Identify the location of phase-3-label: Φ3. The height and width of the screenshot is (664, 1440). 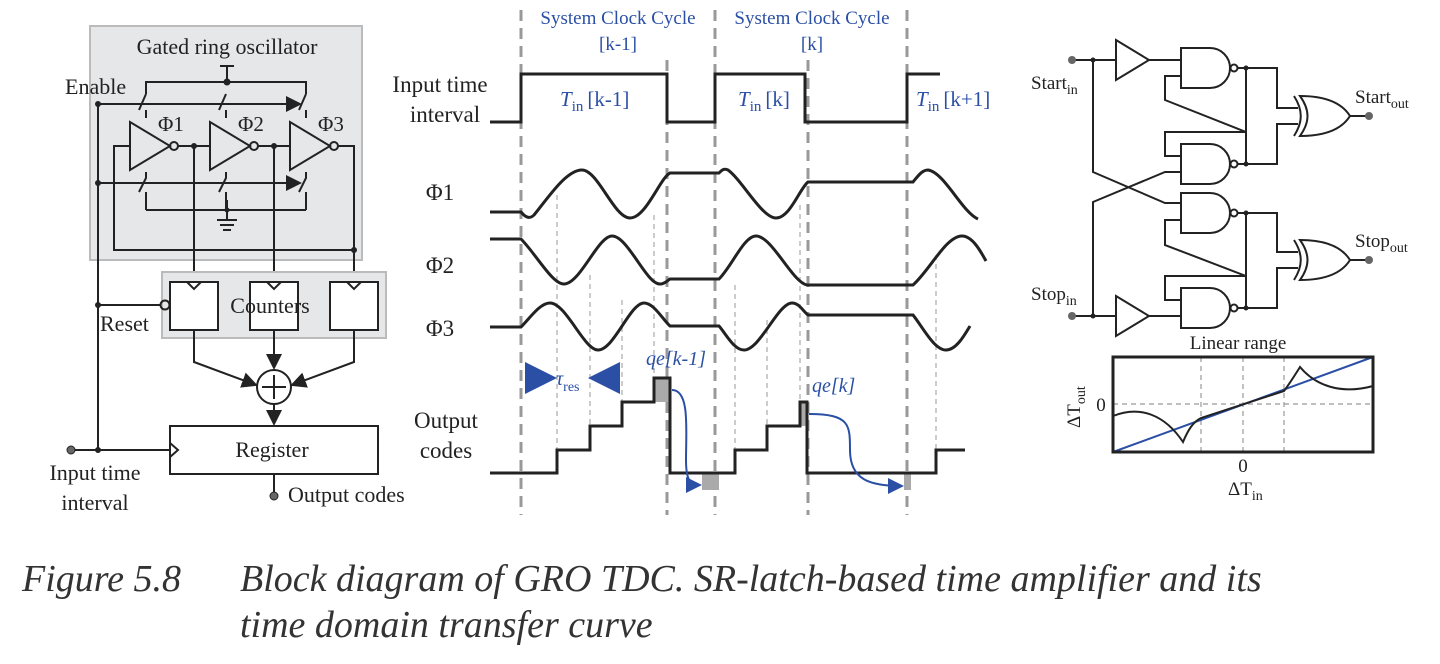
(331, 124).